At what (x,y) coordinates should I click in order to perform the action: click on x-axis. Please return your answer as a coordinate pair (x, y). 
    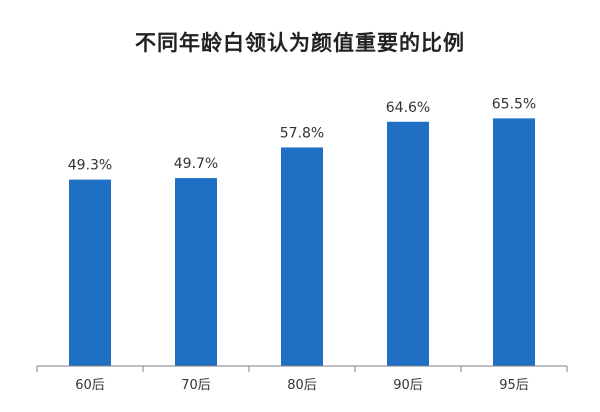
    Looking at the image, I should click on (302, 368).